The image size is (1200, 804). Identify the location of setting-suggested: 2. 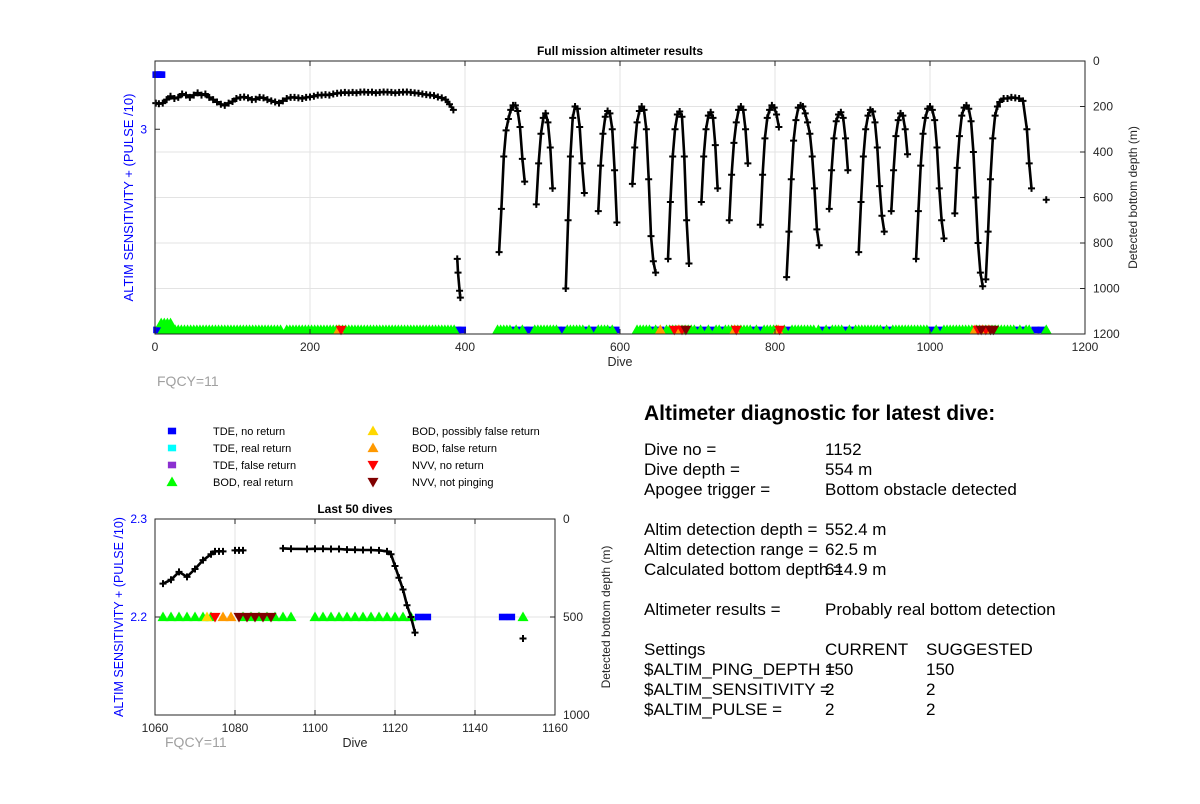
(931, 689).